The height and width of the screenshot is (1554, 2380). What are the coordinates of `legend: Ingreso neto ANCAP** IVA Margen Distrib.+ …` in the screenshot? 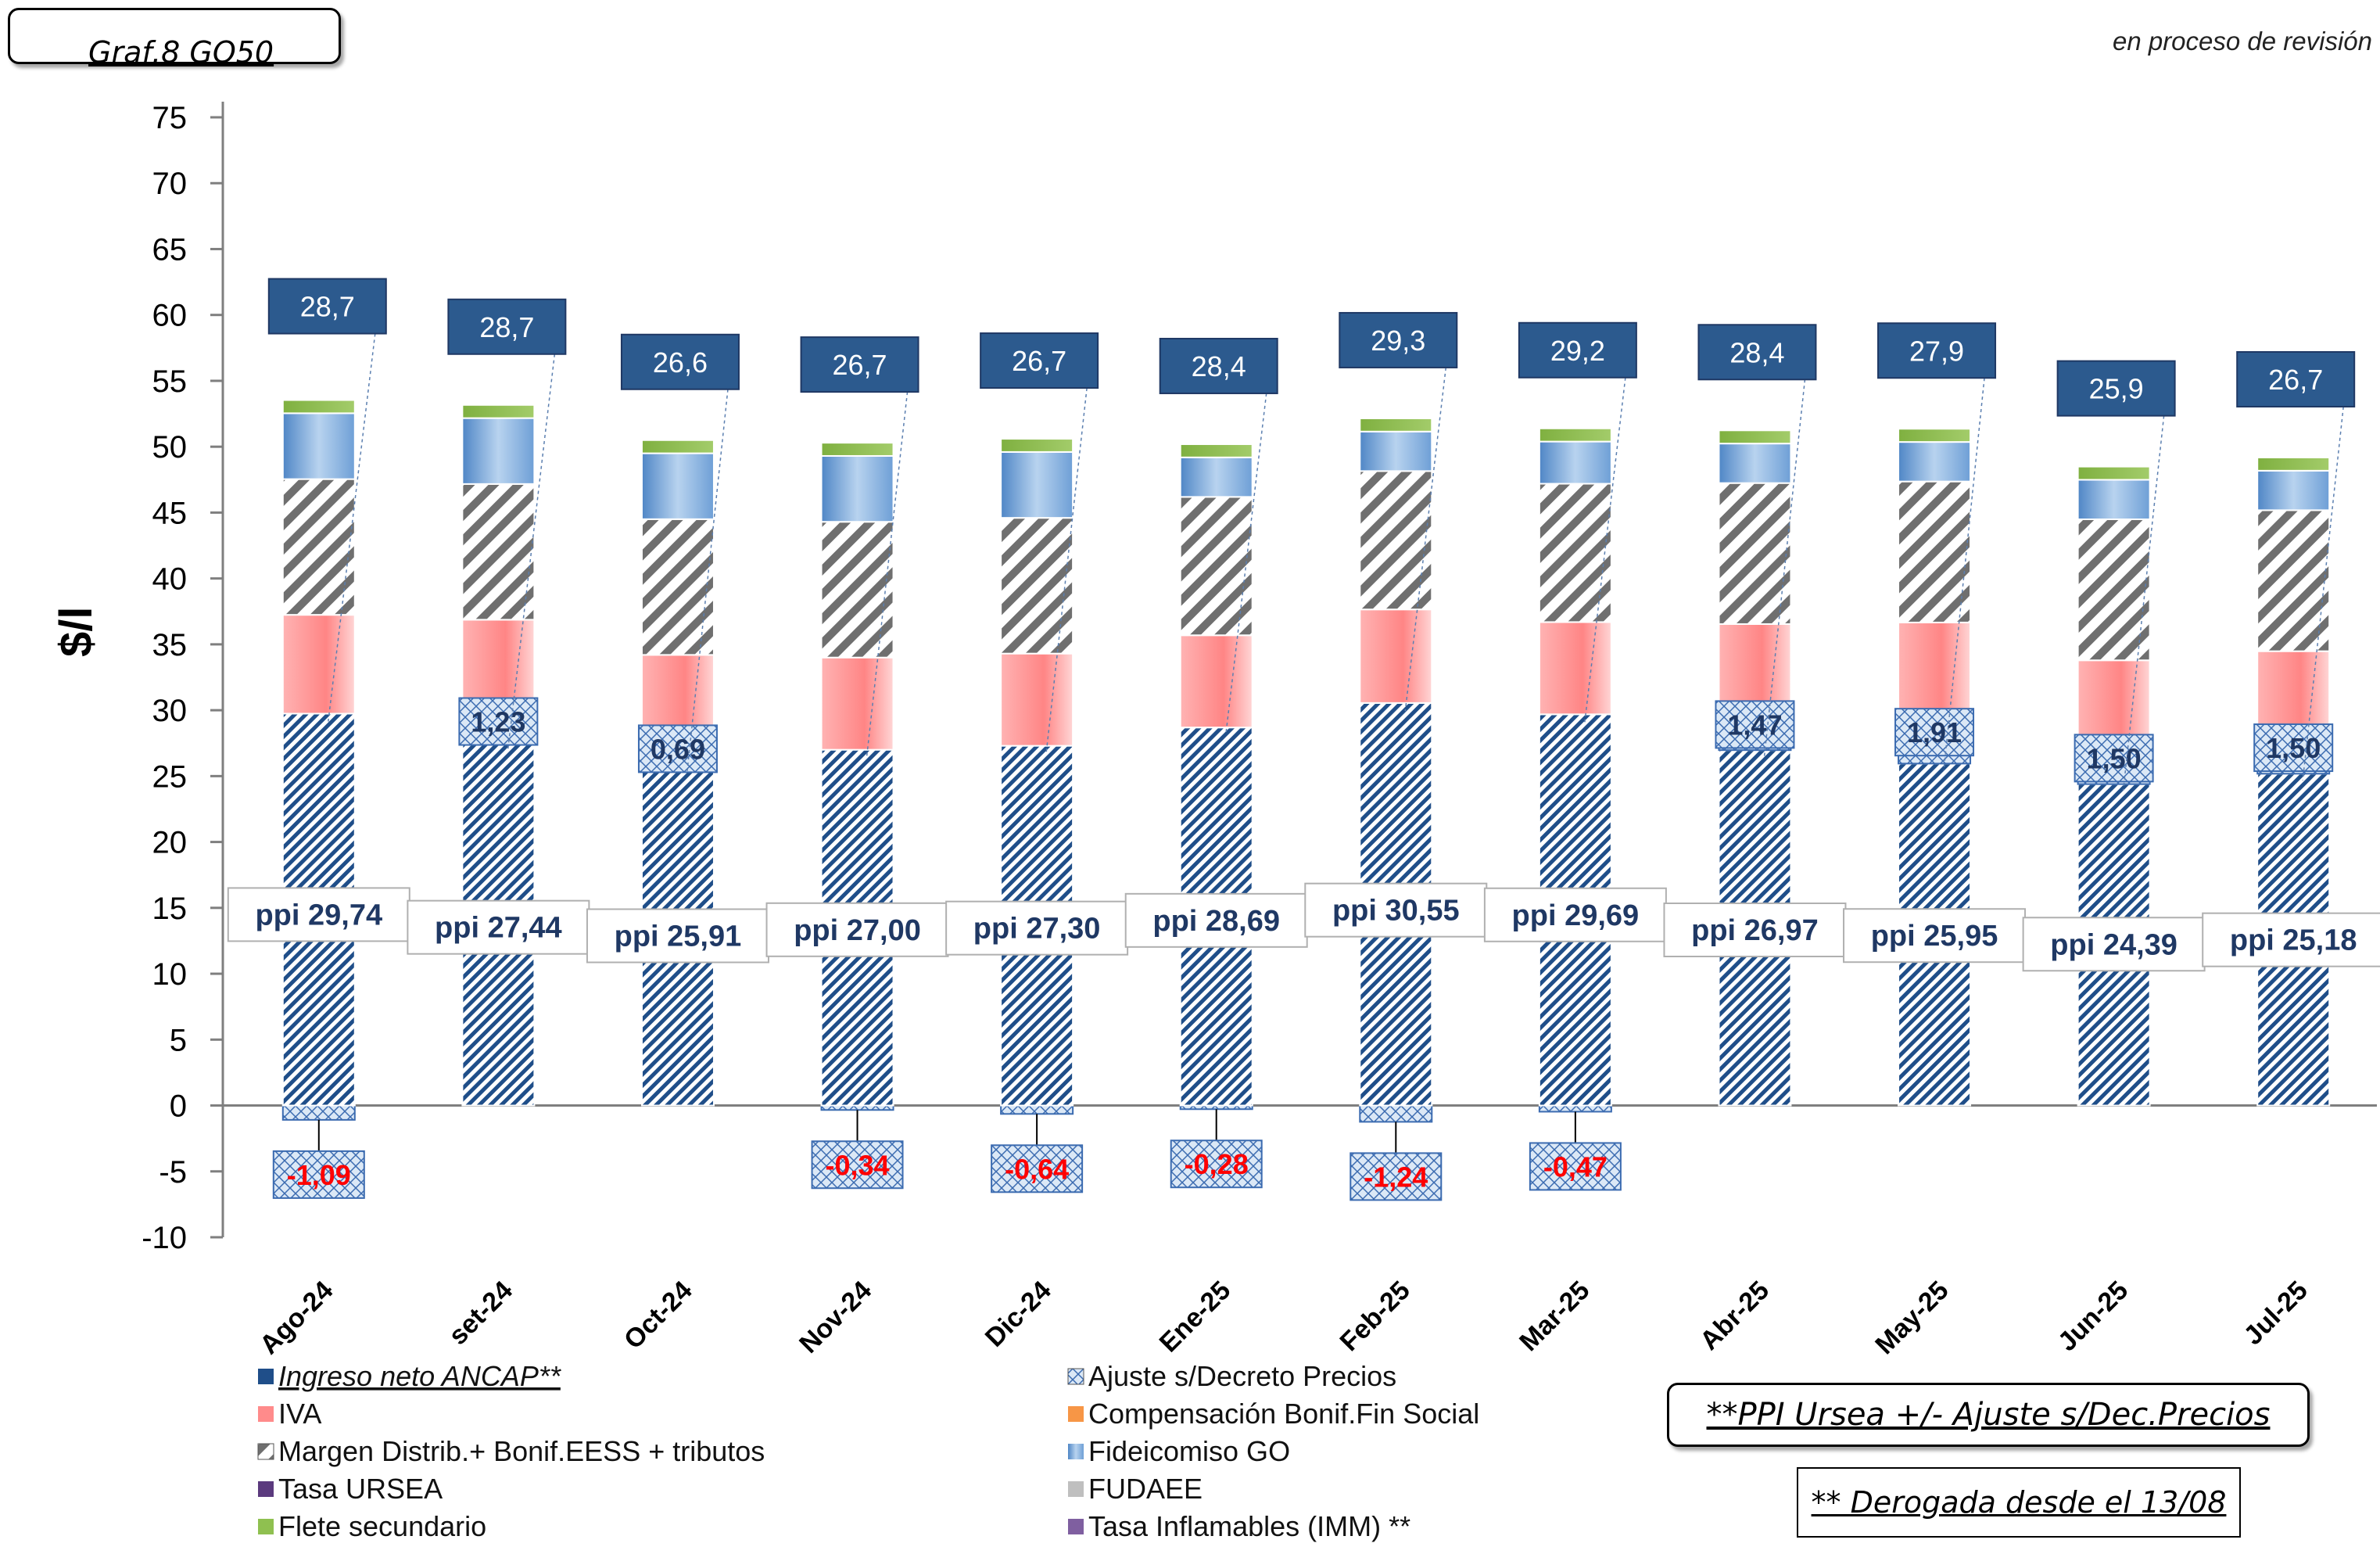 It's located at (868, 1451).